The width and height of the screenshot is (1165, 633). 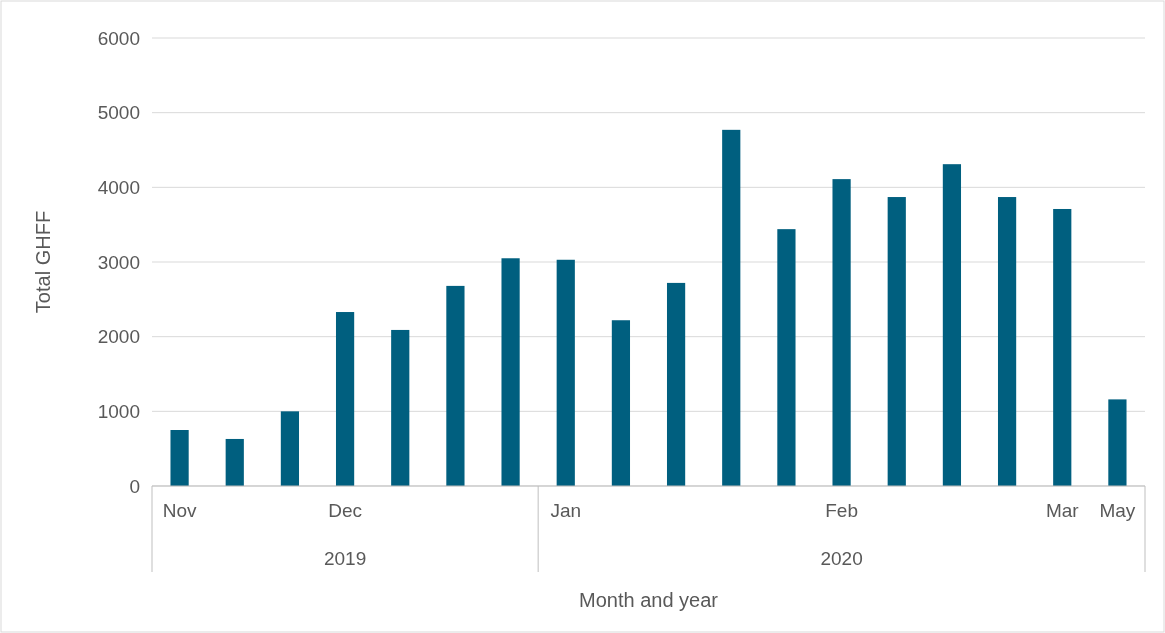 I want to click on x-axis-title: Month and year, so click(x=649, y=600).